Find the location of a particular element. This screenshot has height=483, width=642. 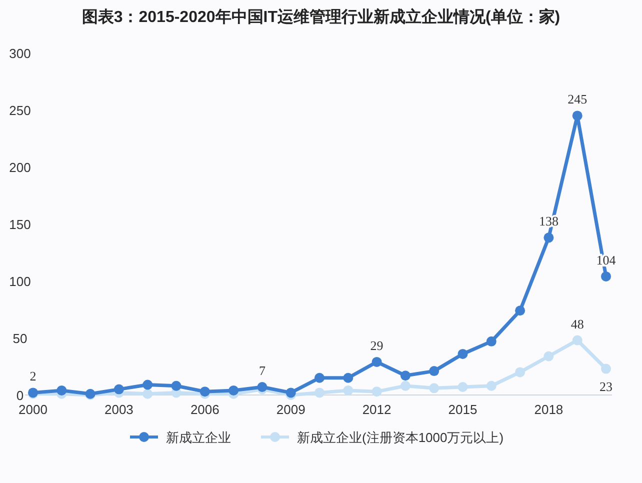

data-label: 7 is located at coordinates (262, 370).